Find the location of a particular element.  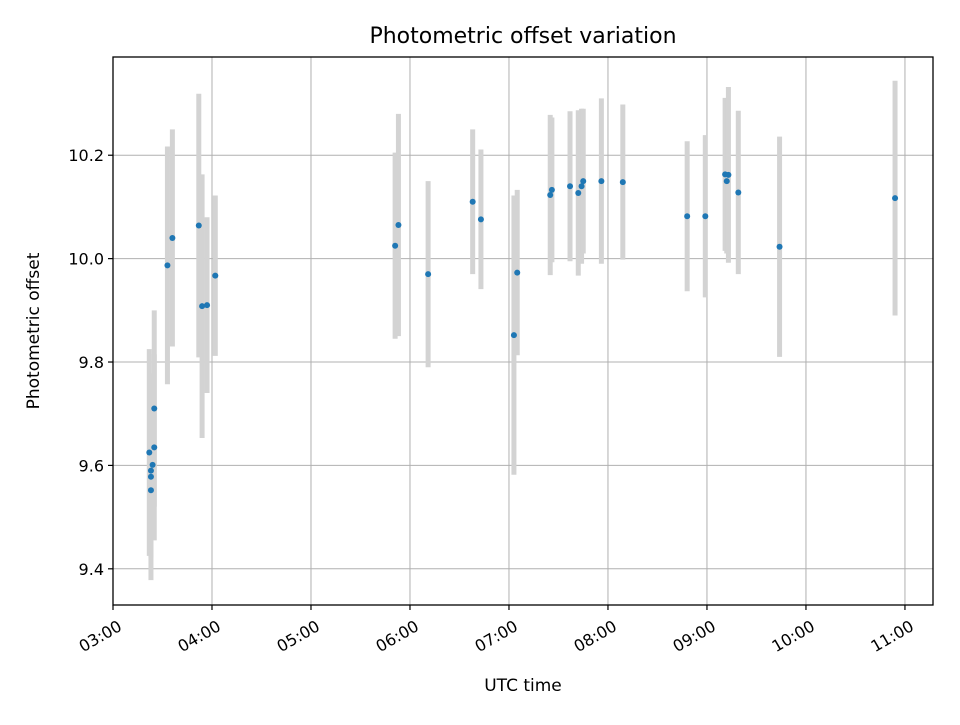

y-tick-label: 9.6 is located at coordinates (91, 465).